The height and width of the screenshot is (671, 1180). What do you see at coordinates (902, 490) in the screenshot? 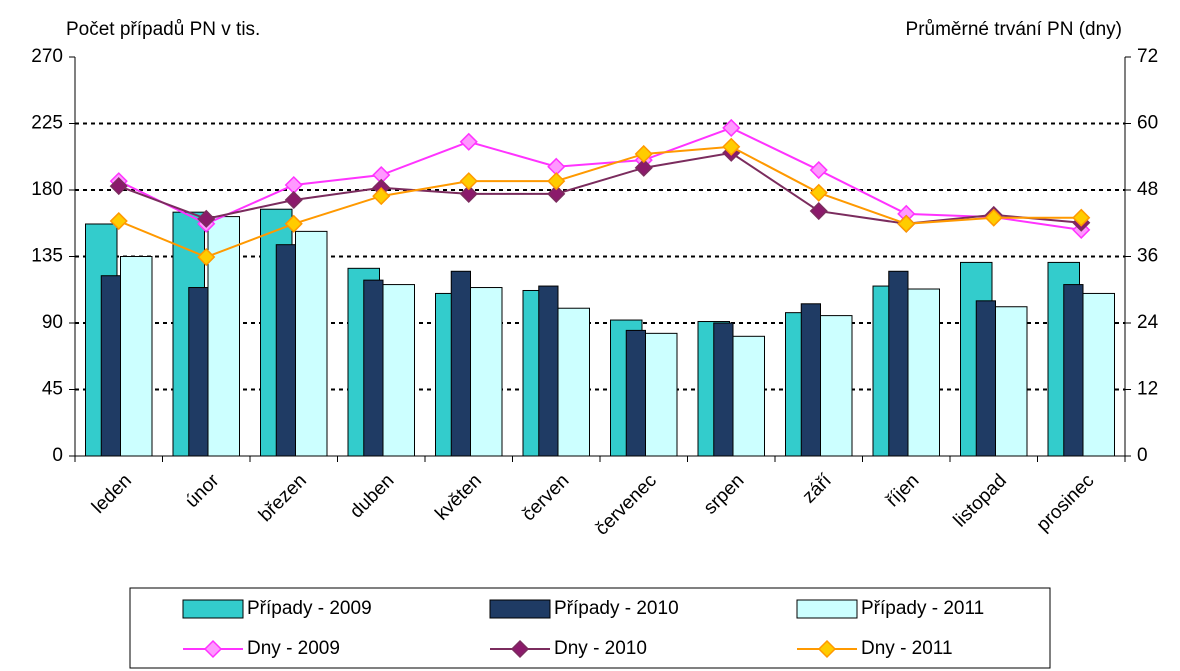
I see `x-tick-label: říjen` at bounding box center [902, 490].